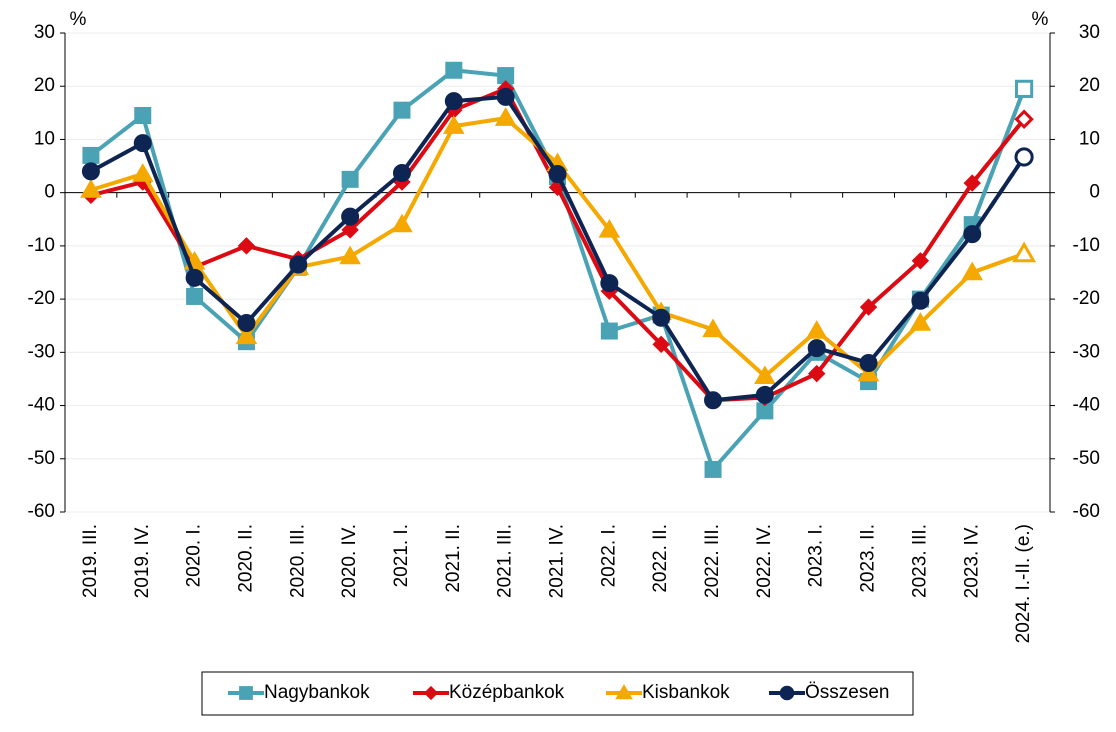 This screenshot has height=732, width=1116. Describe the element at coordinates (349, 561) in the screenshot. I see `x-tick-label: 2020. IV.` at that location.